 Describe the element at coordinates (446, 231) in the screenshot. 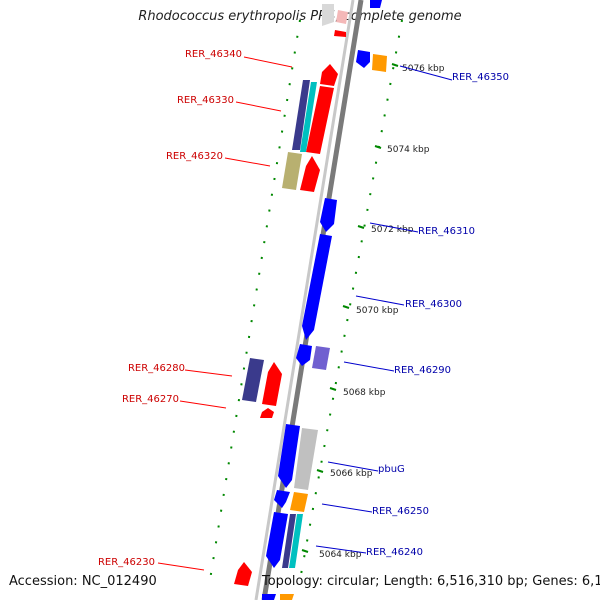

I see `gene-label-right: RER_46310` at that location.